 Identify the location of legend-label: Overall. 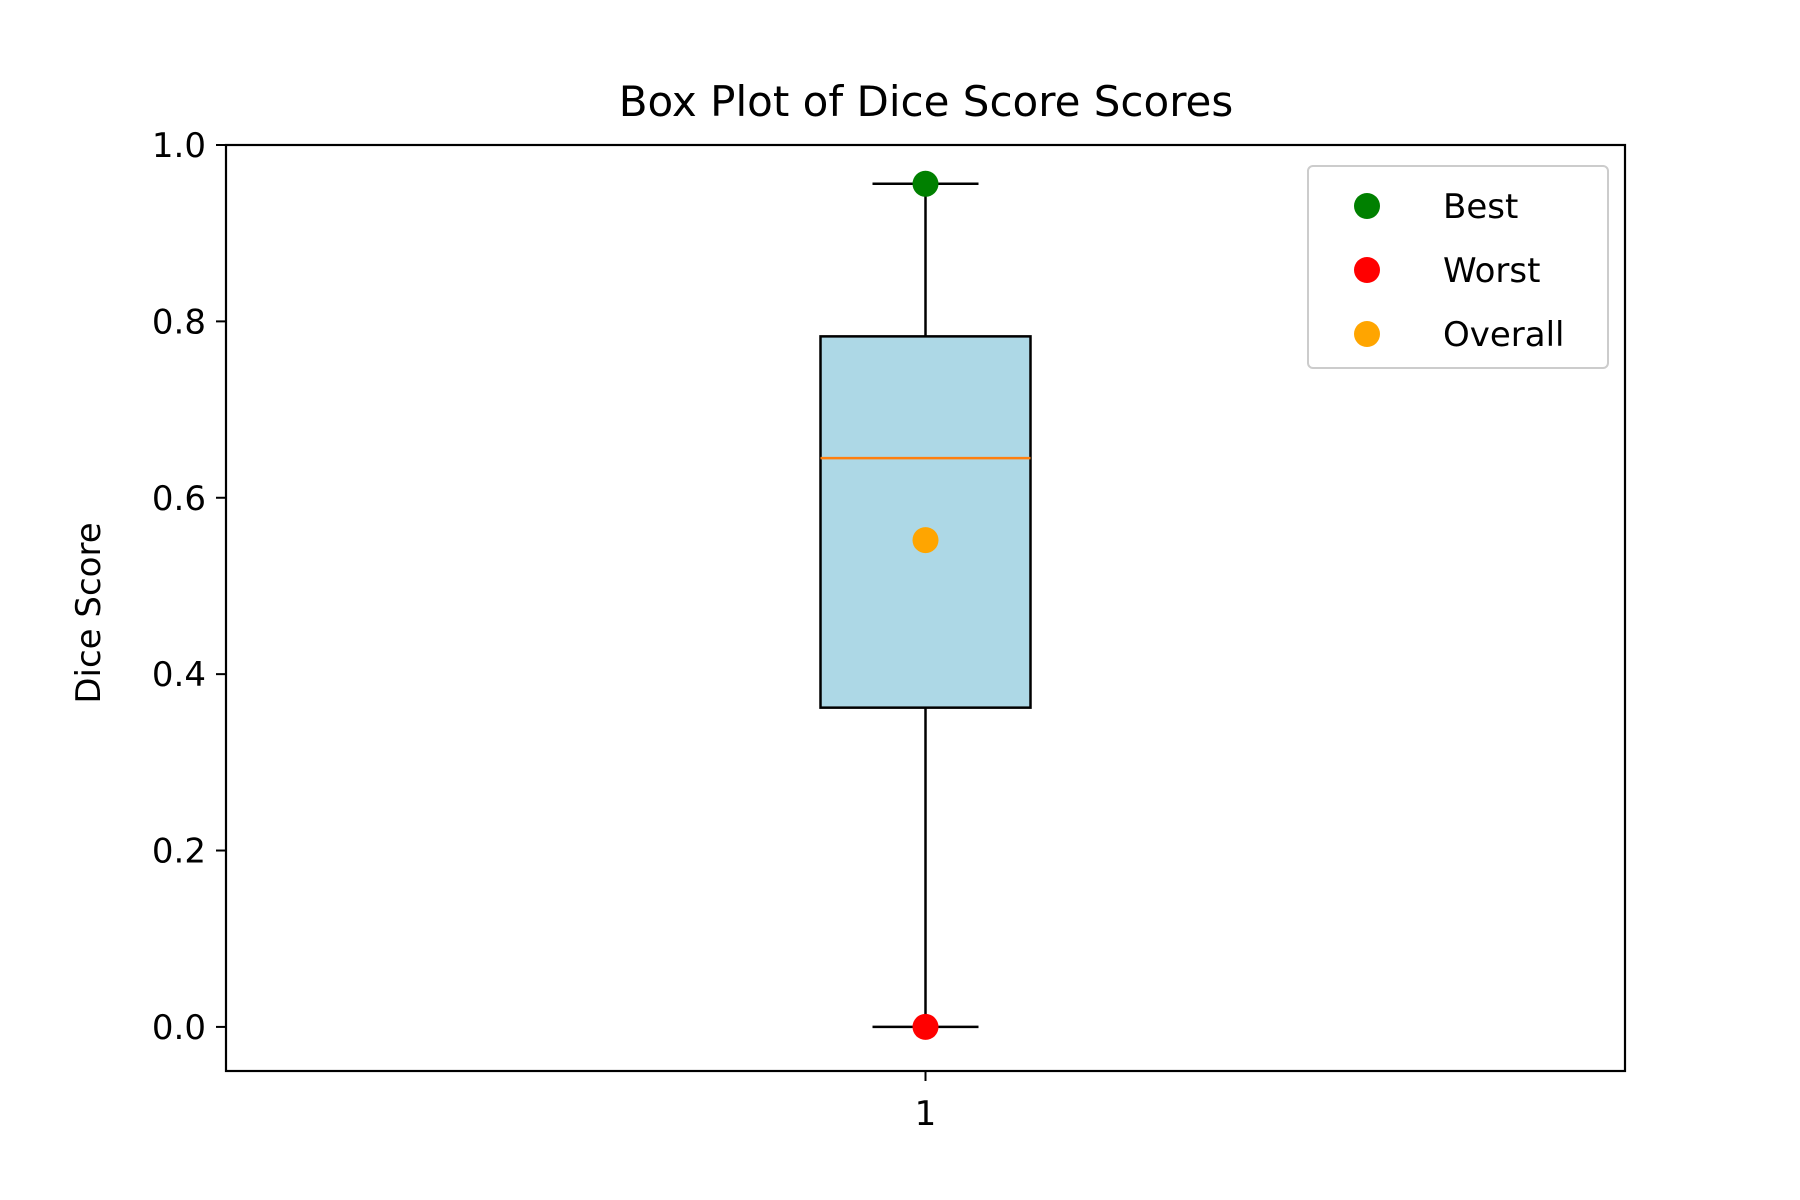
(1504, 335).